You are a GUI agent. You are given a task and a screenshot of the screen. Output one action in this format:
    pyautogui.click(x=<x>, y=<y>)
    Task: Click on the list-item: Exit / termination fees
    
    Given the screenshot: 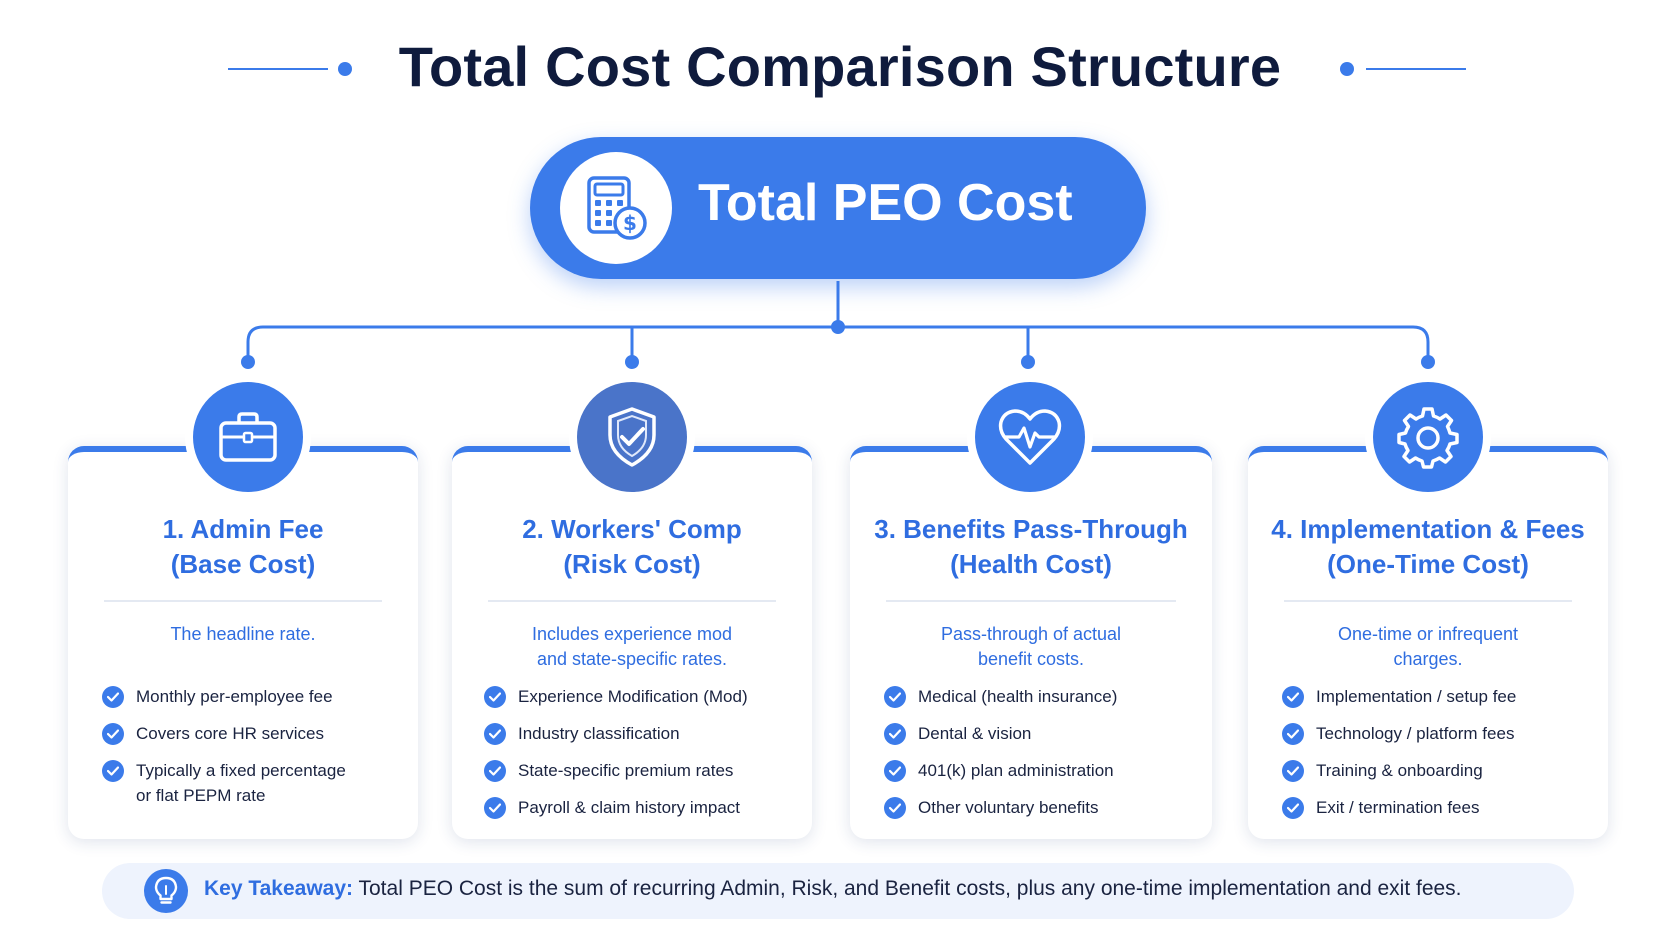 What is the action you would take?
    pyautogui.click(x=1438, y=807)
    